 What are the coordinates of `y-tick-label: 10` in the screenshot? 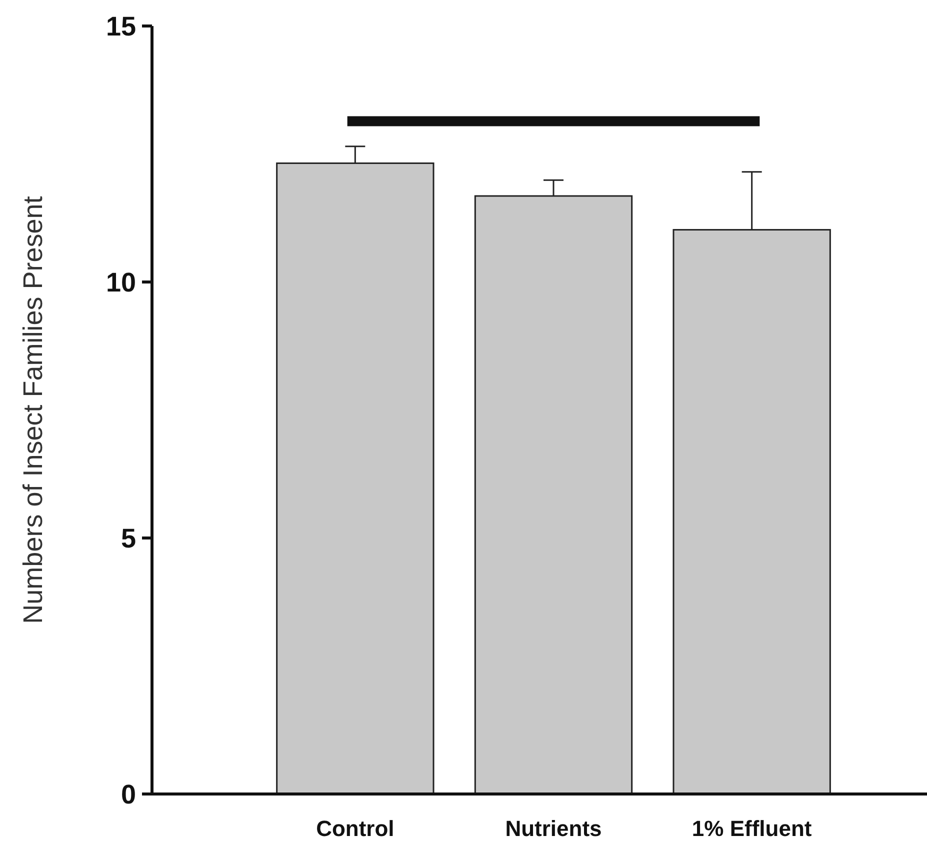 It's located at (121, 283).